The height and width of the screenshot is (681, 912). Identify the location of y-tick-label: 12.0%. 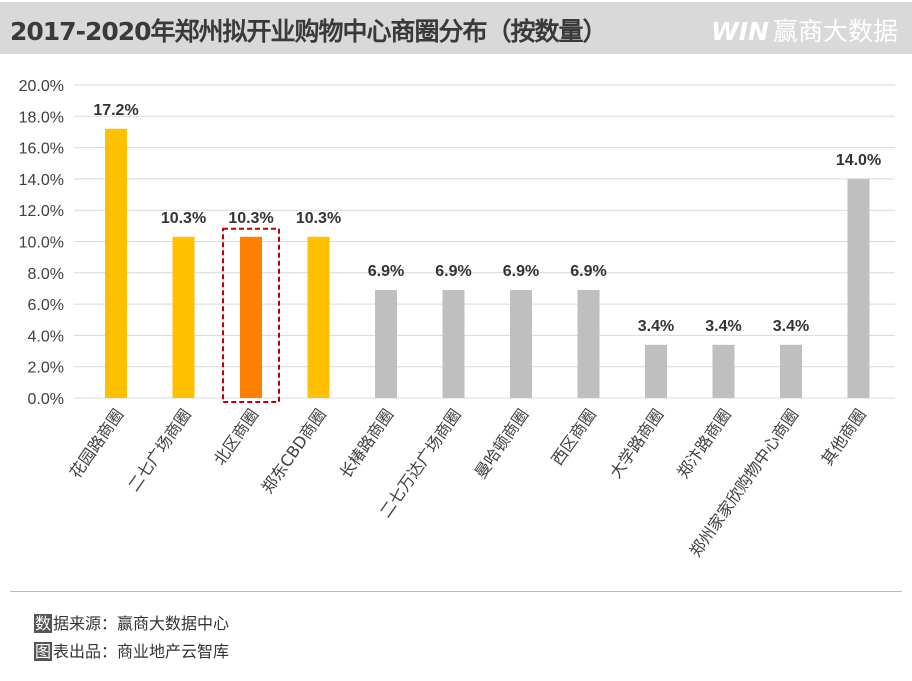
(41, 211).